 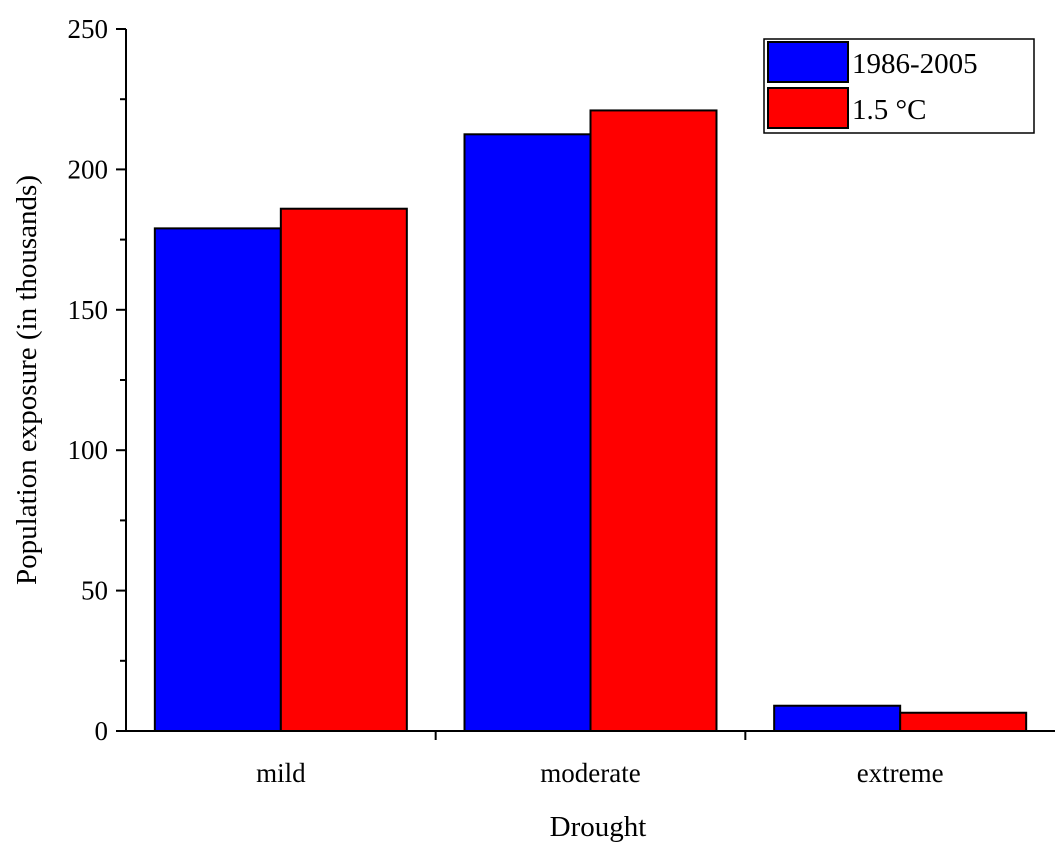 I want to click on legend-label-0: 1986-2005, so click(x=915, y=64).